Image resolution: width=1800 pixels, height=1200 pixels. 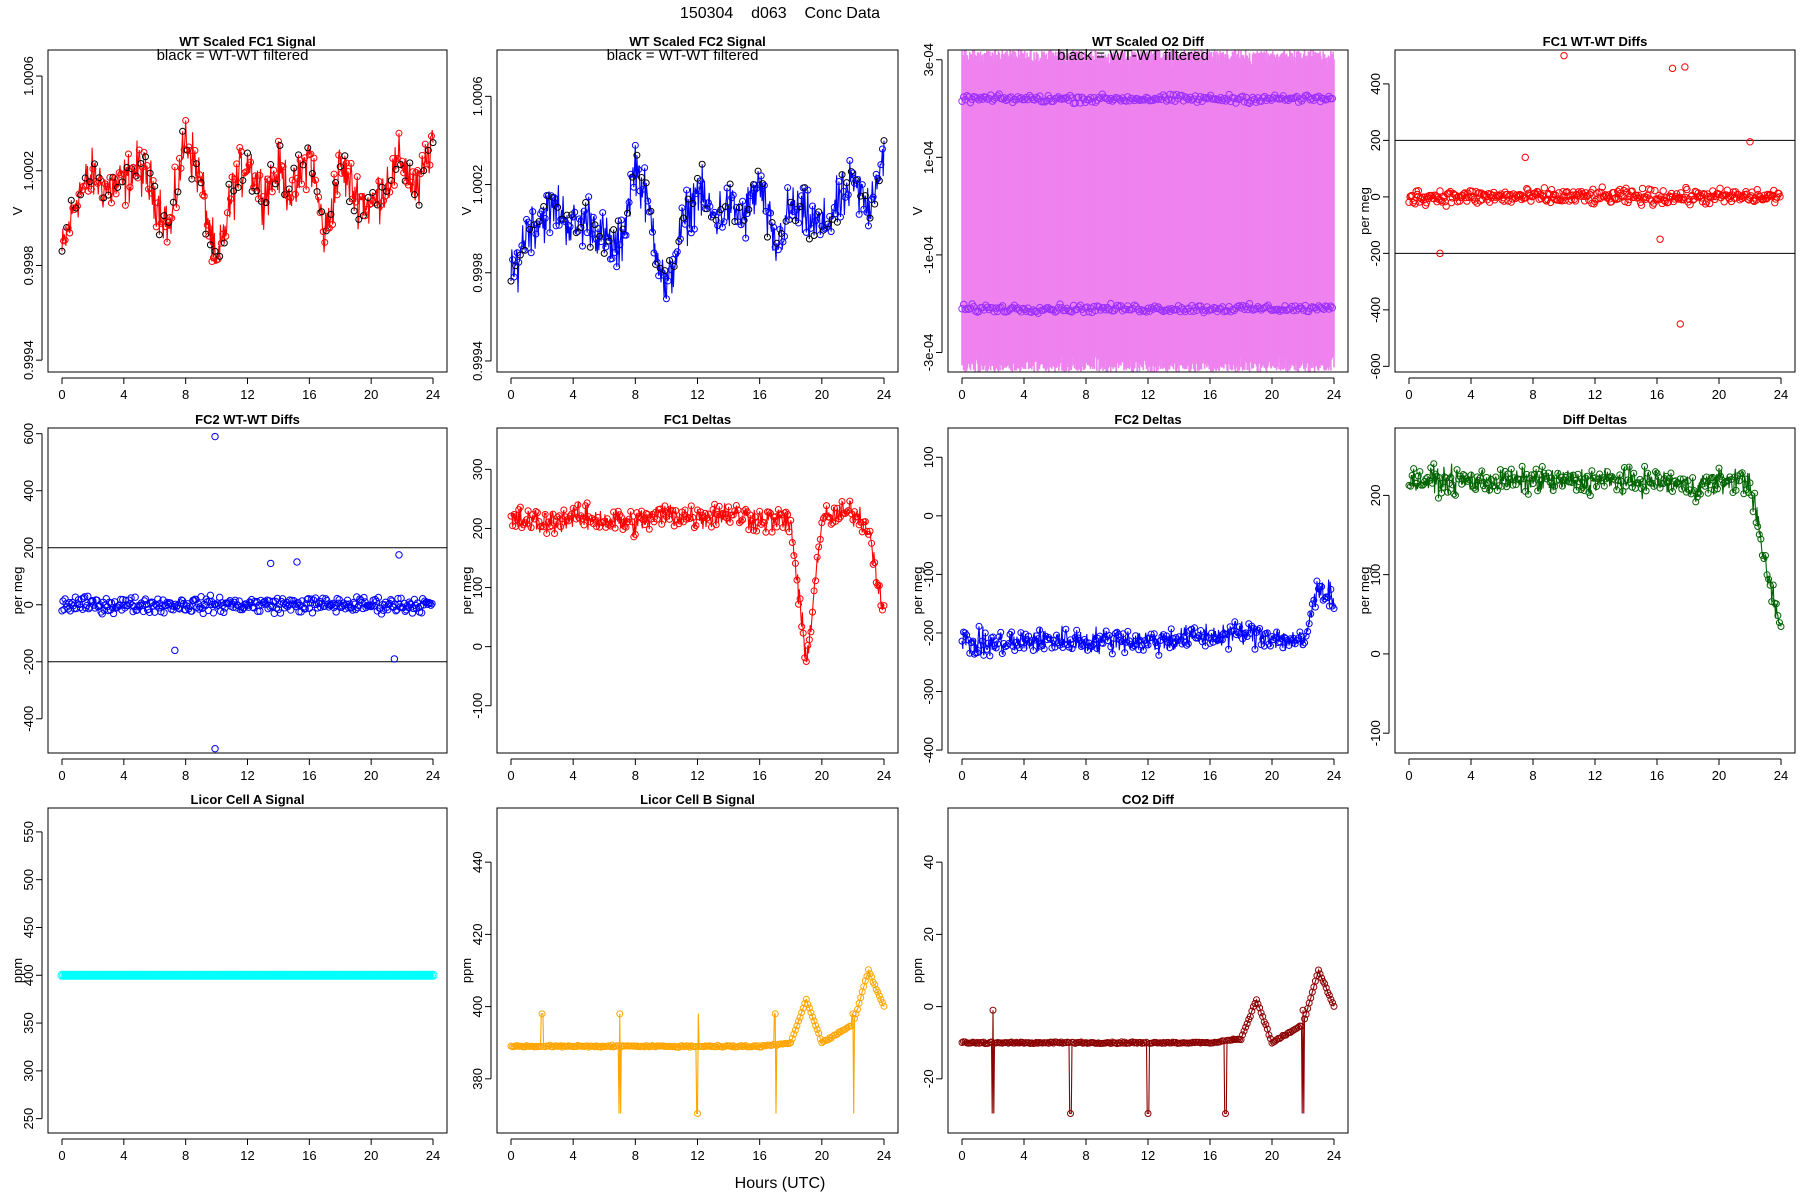 What do you see at coordinates (433, 775) in the screenshot?
I see `x-tick-label: 24` at bounding box center [433, 775].